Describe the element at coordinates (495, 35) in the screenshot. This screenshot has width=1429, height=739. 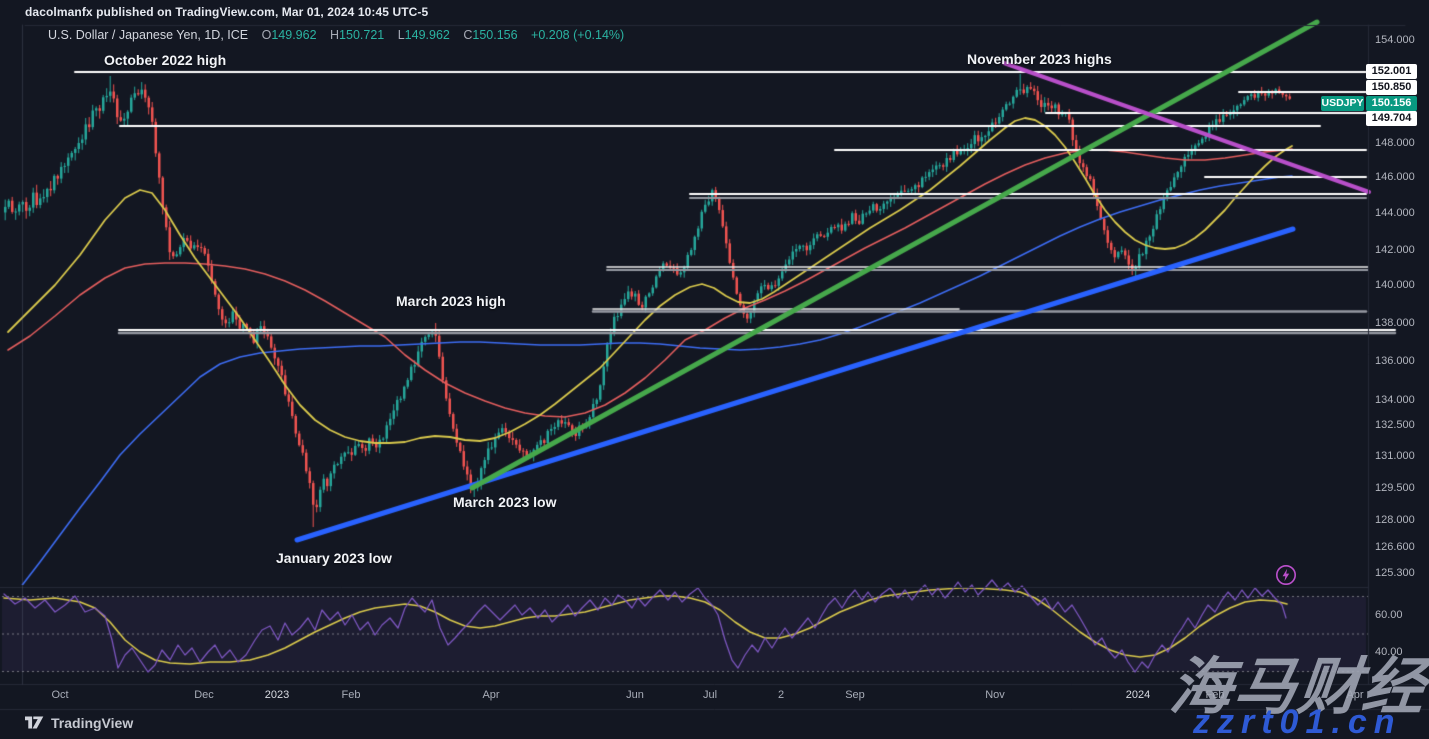
I see `close-value: 150.156` at that location.